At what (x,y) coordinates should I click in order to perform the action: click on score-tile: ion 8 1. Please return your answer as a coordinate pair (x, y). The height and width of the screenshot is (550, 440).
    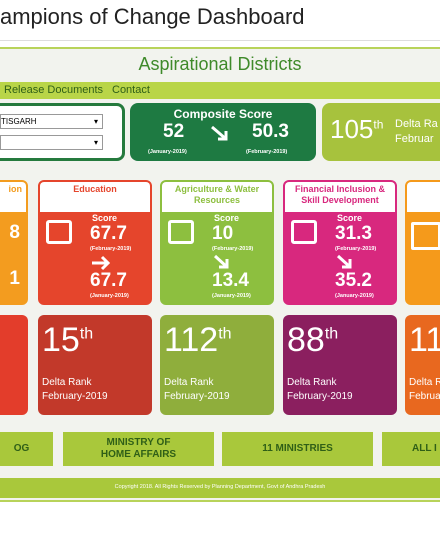
    Looking at the image, I should click on (14, 242).